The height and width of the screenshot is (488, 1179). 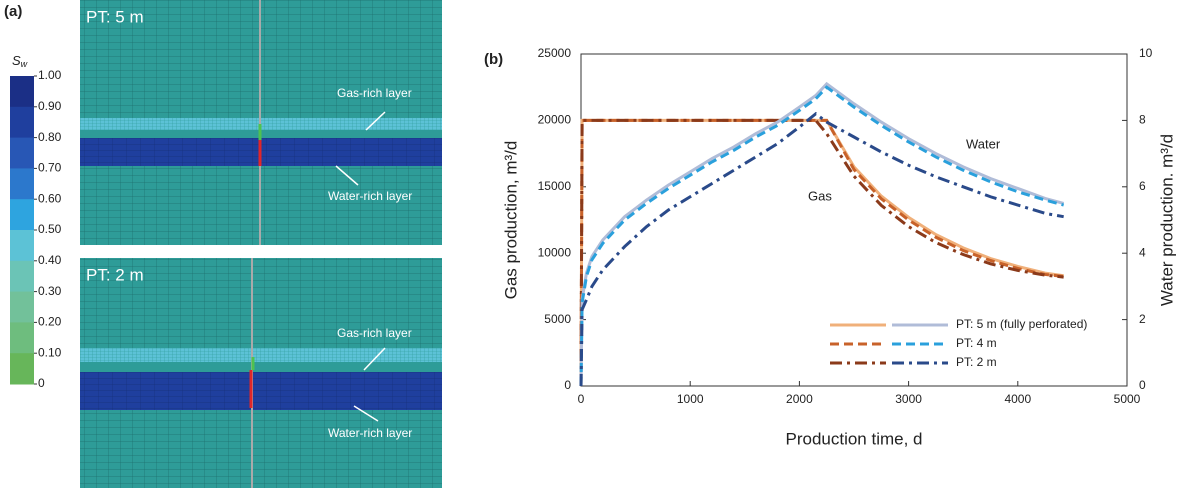 I want to click on y-tick-label: 10000, so click(x=555, y=252).